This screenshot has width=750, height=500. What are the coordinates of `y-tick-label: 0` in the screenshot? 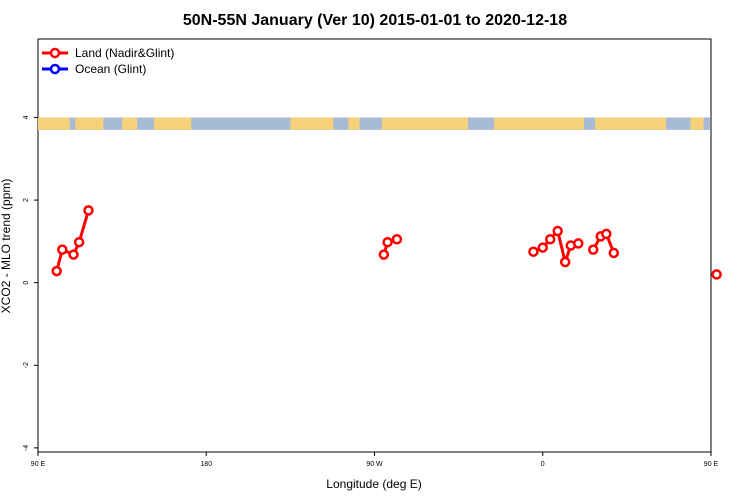 It's located at (26, 283).